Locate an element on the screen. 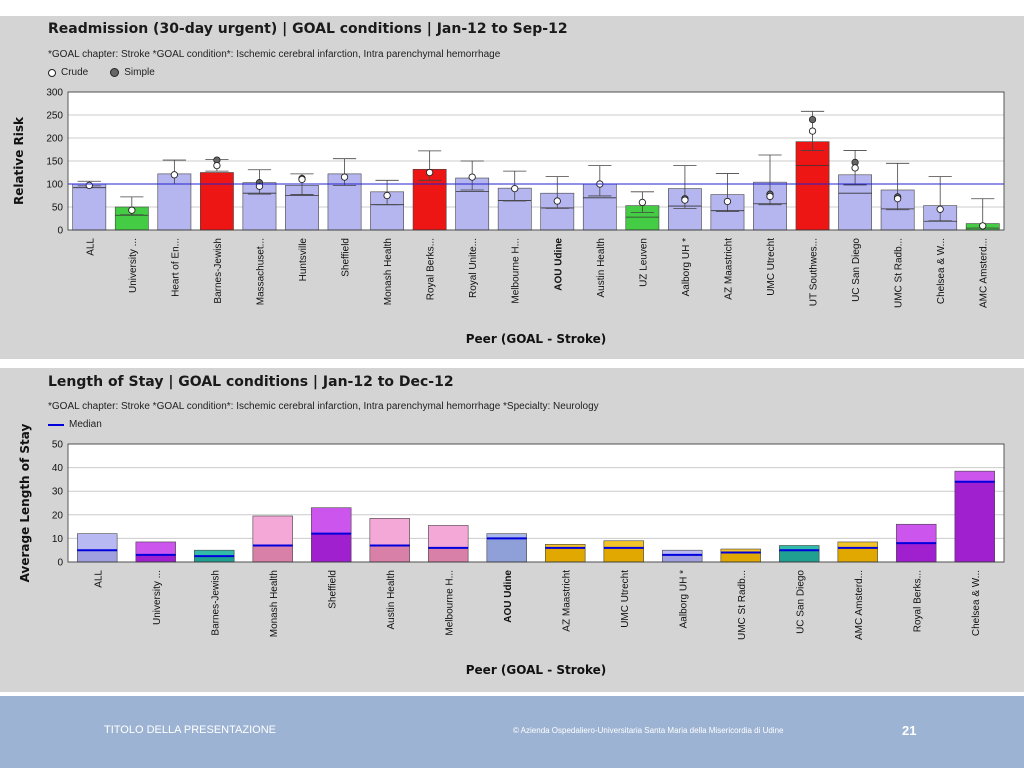  x-tick-label: UMC Utrecht is located at coordinates (771, 267).